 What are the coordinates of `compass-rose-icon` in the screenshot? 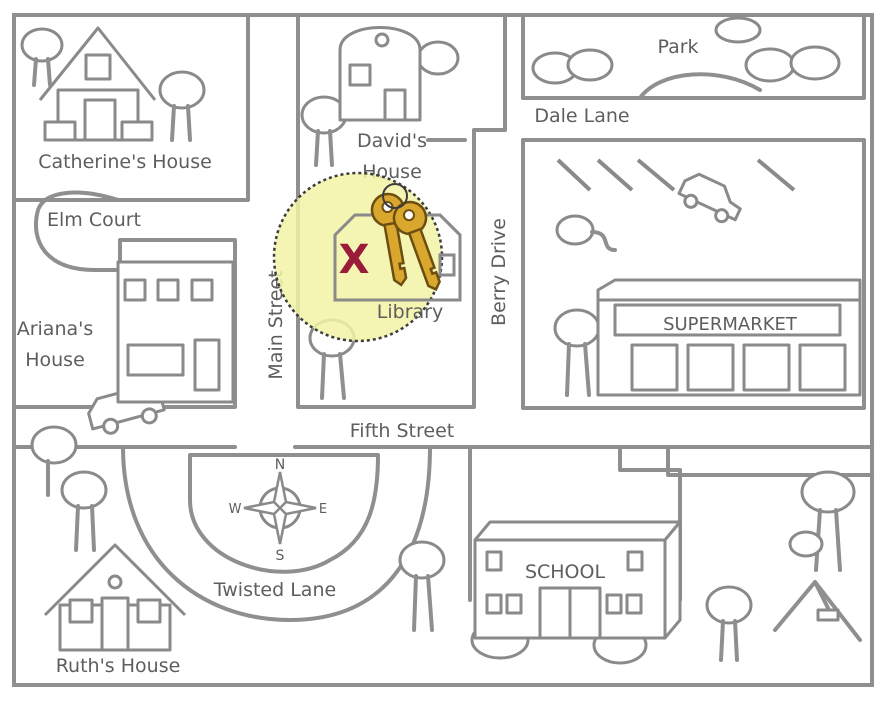 It's located at (280, 508).